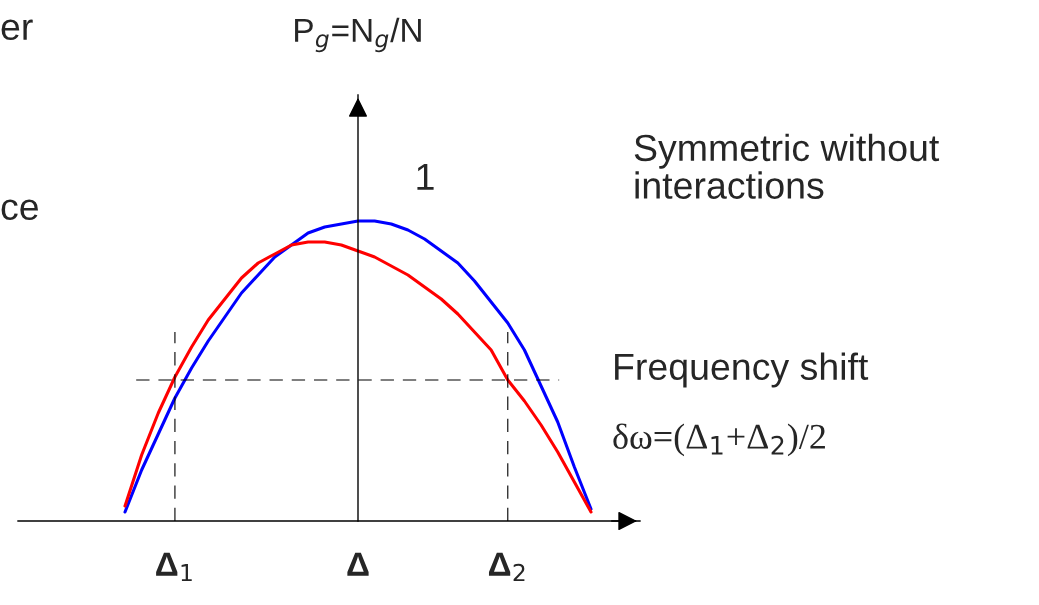  I want to click on x-tick-label: Δ$_{1}$, so click(174, 567).